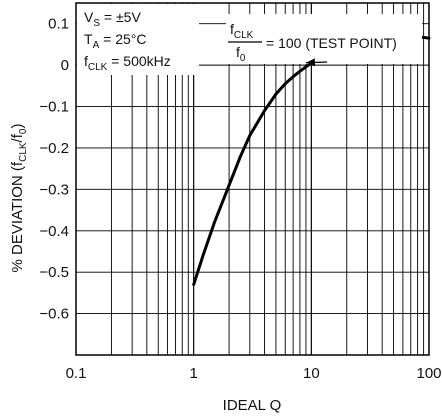  Describe the element at coordinates (54, 231) in the screenshot. I see `y-tick-label: −0.4` at that location.